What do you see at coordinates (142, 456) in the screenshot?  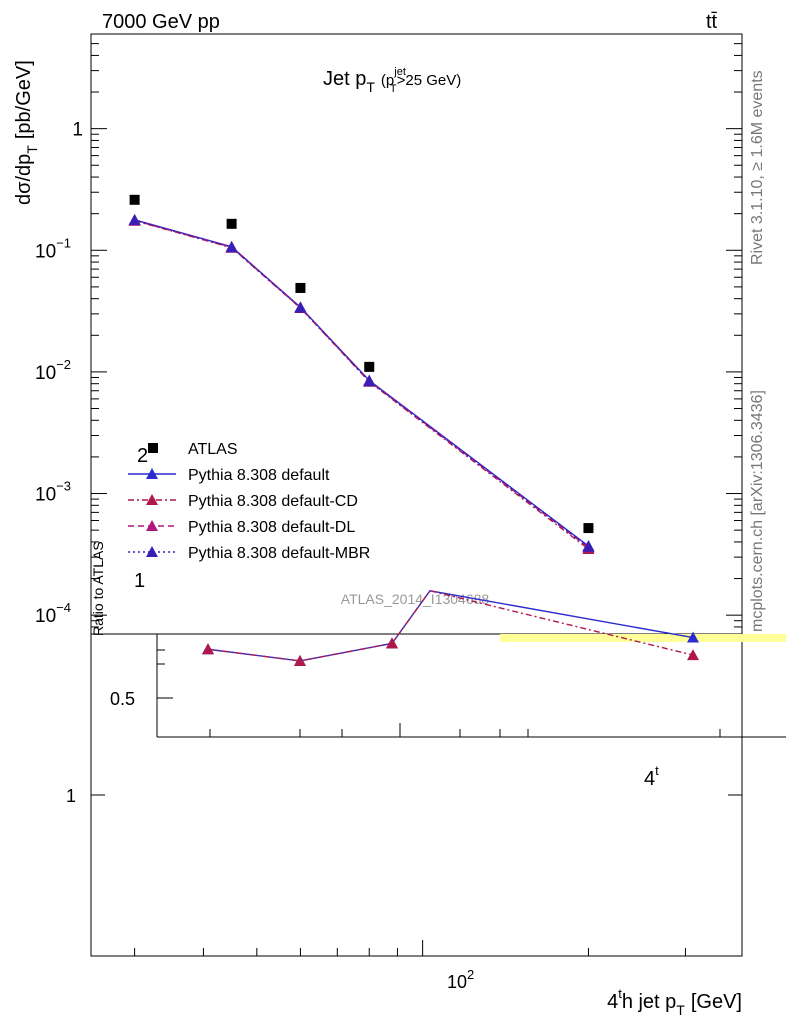 I see `stray-label-two: 2` at bounding box center [142, 456].